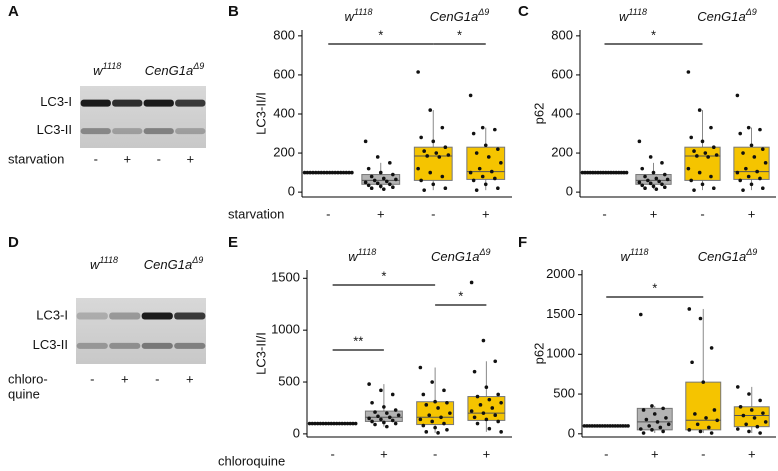  I want to click on treatment-label: starvation, so click(36, 158).